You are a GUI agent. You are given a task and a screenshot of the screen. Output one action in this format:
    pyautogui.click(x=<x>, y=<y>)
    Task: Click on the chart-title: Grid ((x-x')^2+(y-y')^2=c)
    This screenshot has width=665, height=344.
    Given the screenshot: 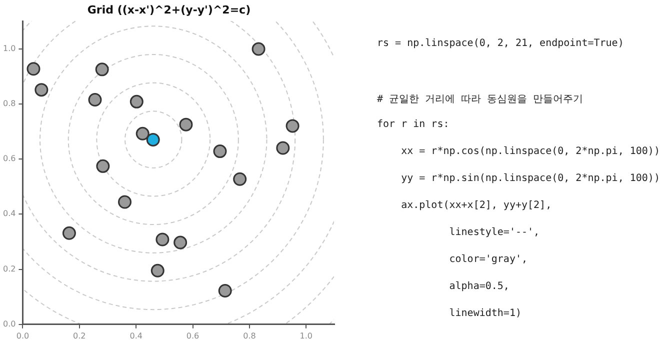 What is the action you would take?
    pyautogui.click(x=169, y=9)
    